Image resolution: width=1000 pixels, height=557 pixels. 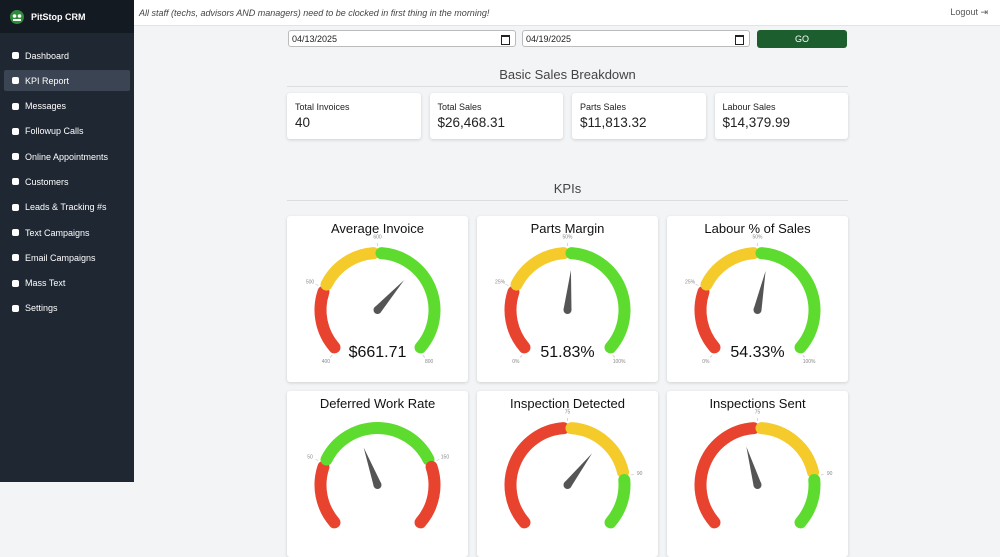 I want to click on sales-value: $11,813.32, so click(x=639, y=122).